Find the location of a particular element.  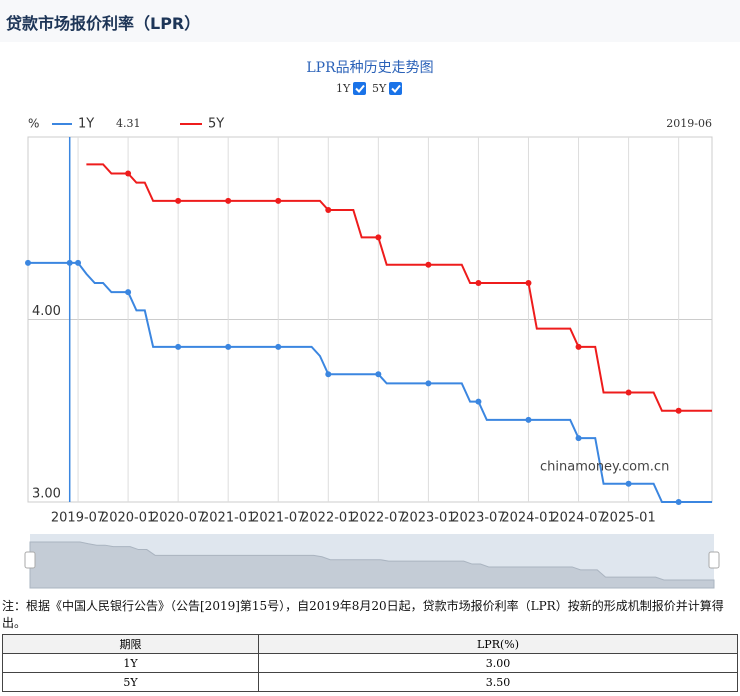

slider-area is located at coordinates (372, 565).